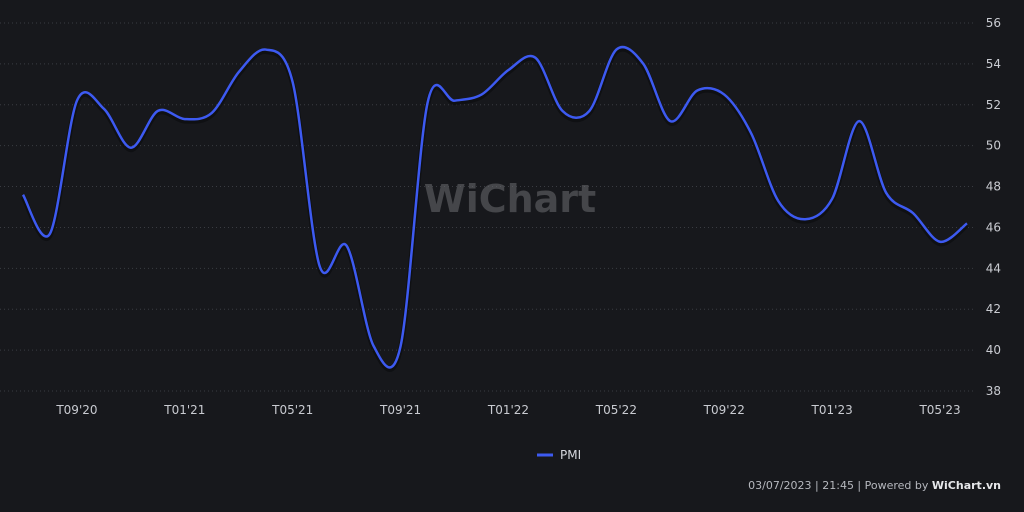  What do you see at coordinates (993, 309) in the screenshot?
I see `y-tick-label: 42` at bounding box center [993, 309].